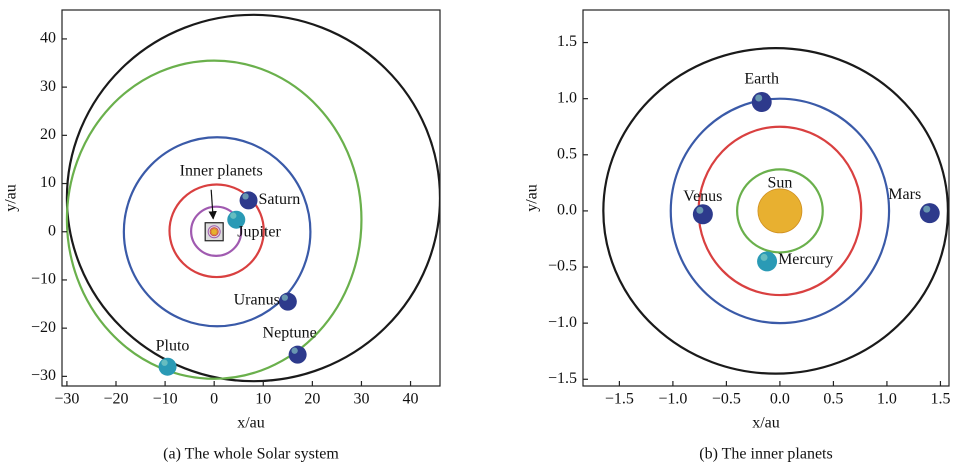  What do you see at coordinates (43, 327) in the screenshot?
I see `y-tick-label: −20` at bounding box center [43, 327].